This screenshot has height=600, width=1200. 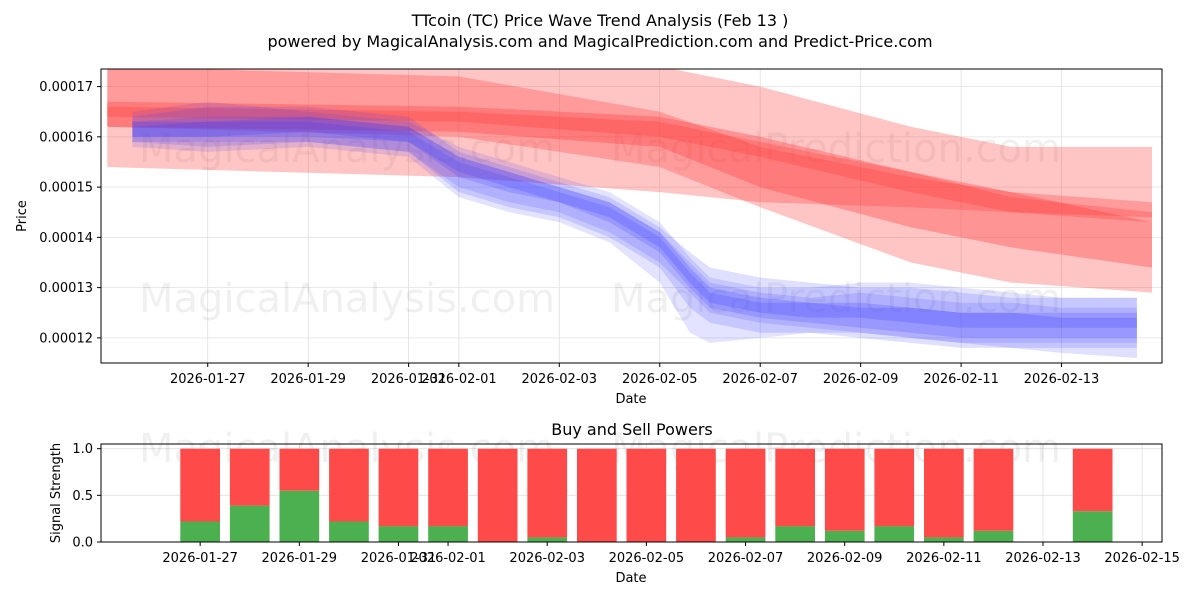 I want to click on buy-sell-bars, so click(x=646, y=495).